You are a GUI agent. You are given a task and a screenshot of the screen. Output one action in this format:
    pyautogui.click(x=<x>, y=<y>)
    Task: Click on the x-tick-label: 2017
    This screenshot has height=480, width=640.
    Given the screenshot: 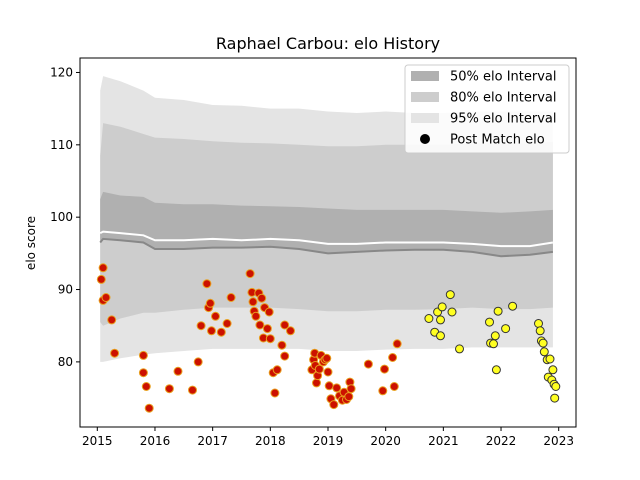 What is the action you would take?
    pyautogui.click(x=212, y=441)
    